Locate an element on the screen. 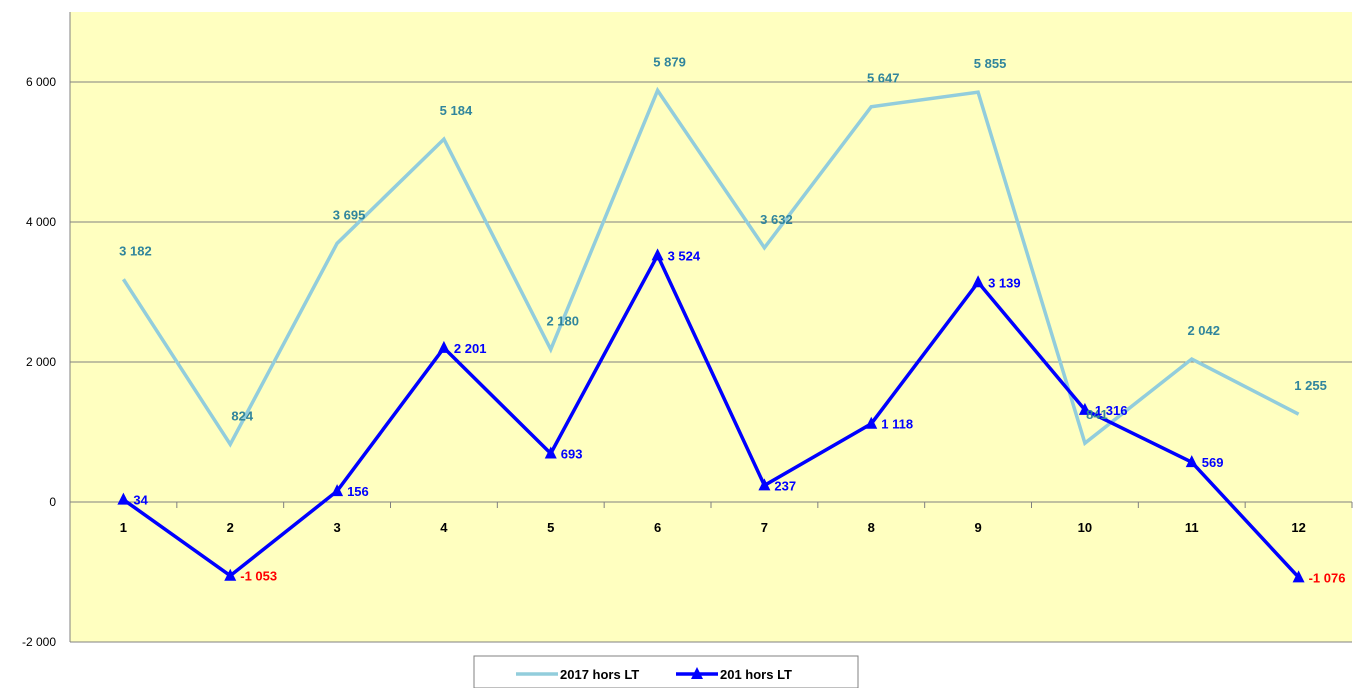 The width and height of the screenshot is (1354, 688). x-tick-label: 7 is located at coordinates (764, 527).